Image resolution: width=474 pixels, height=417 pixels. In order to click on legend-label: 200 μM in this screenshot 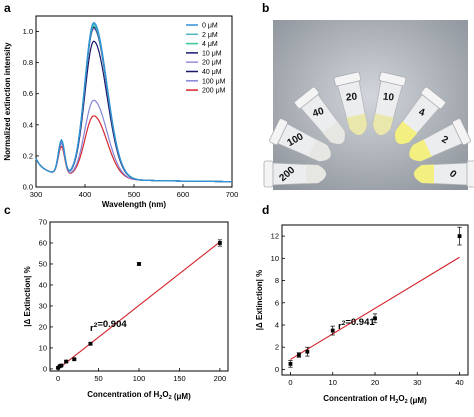, I will do `click(214, 91)`.